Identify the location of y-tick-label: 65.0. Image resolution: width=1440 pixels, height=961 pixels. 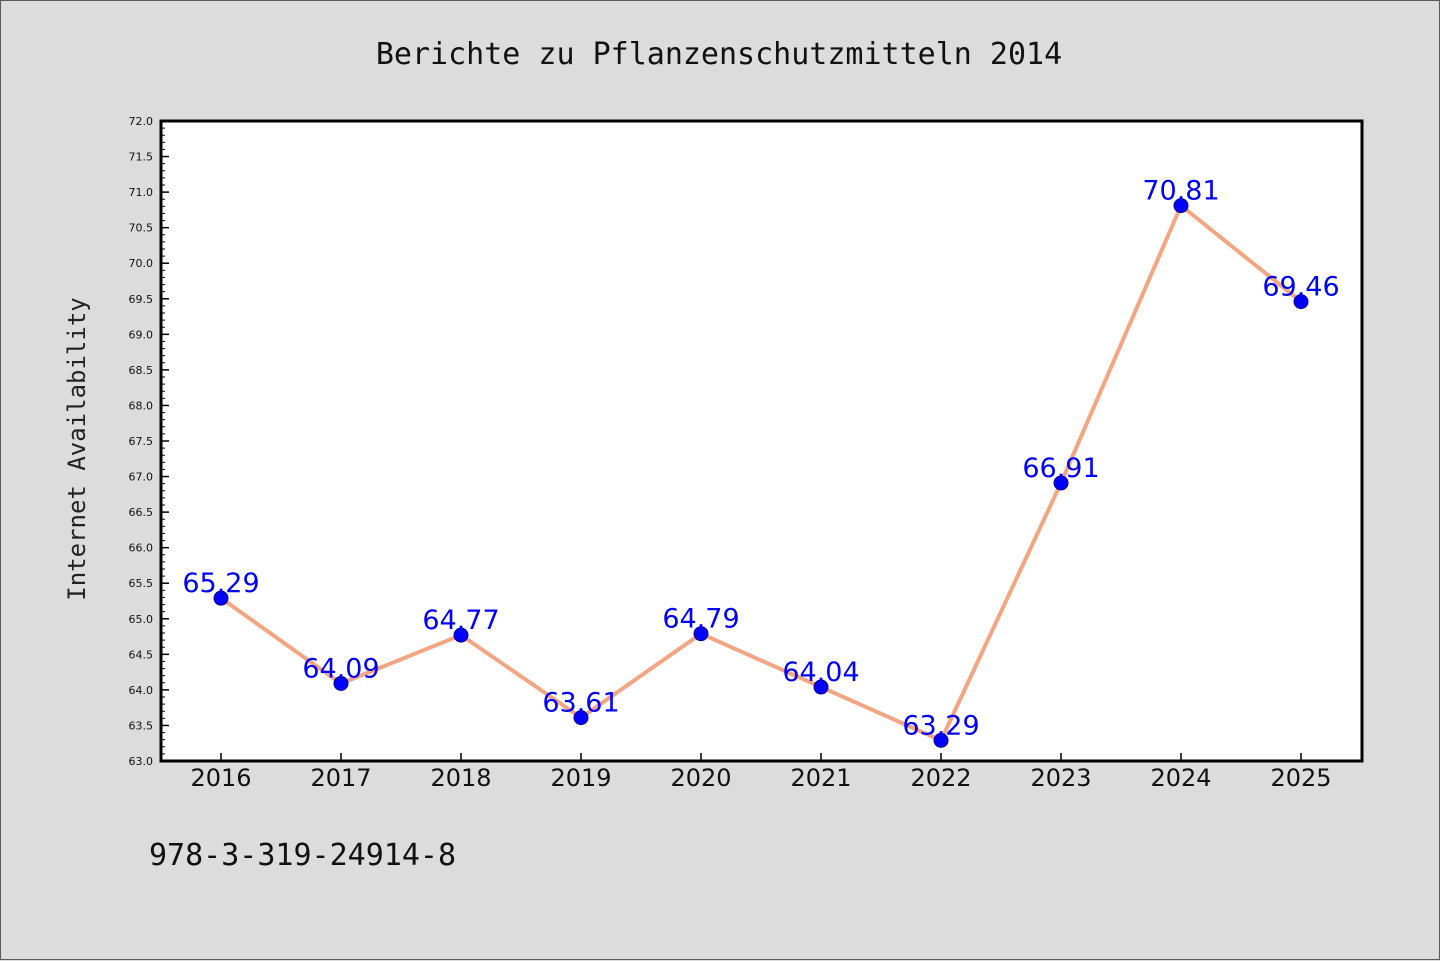
(141, 619).